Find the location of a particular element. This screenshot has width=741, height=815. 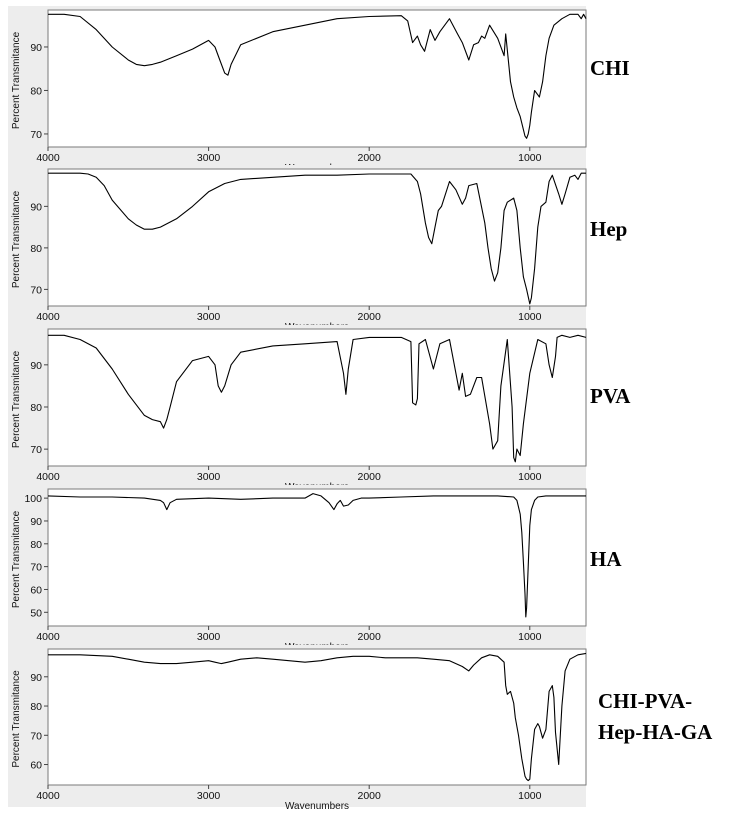

x-axis-title: Wavenumbers is located at coordinates (317, 806).